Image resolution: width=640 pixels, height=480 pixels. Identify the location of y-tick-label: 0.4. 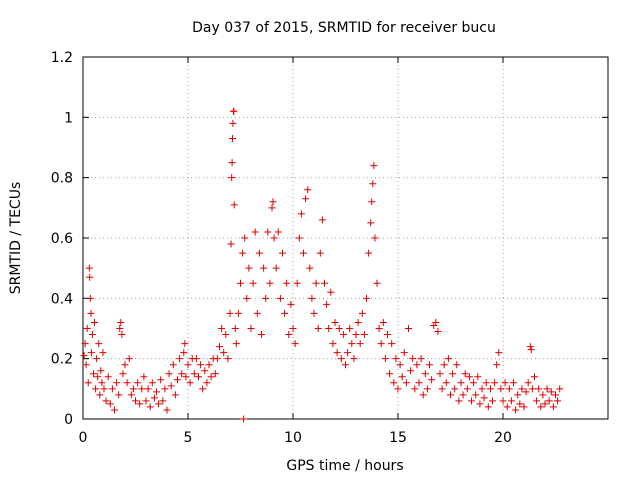
(62, 299).